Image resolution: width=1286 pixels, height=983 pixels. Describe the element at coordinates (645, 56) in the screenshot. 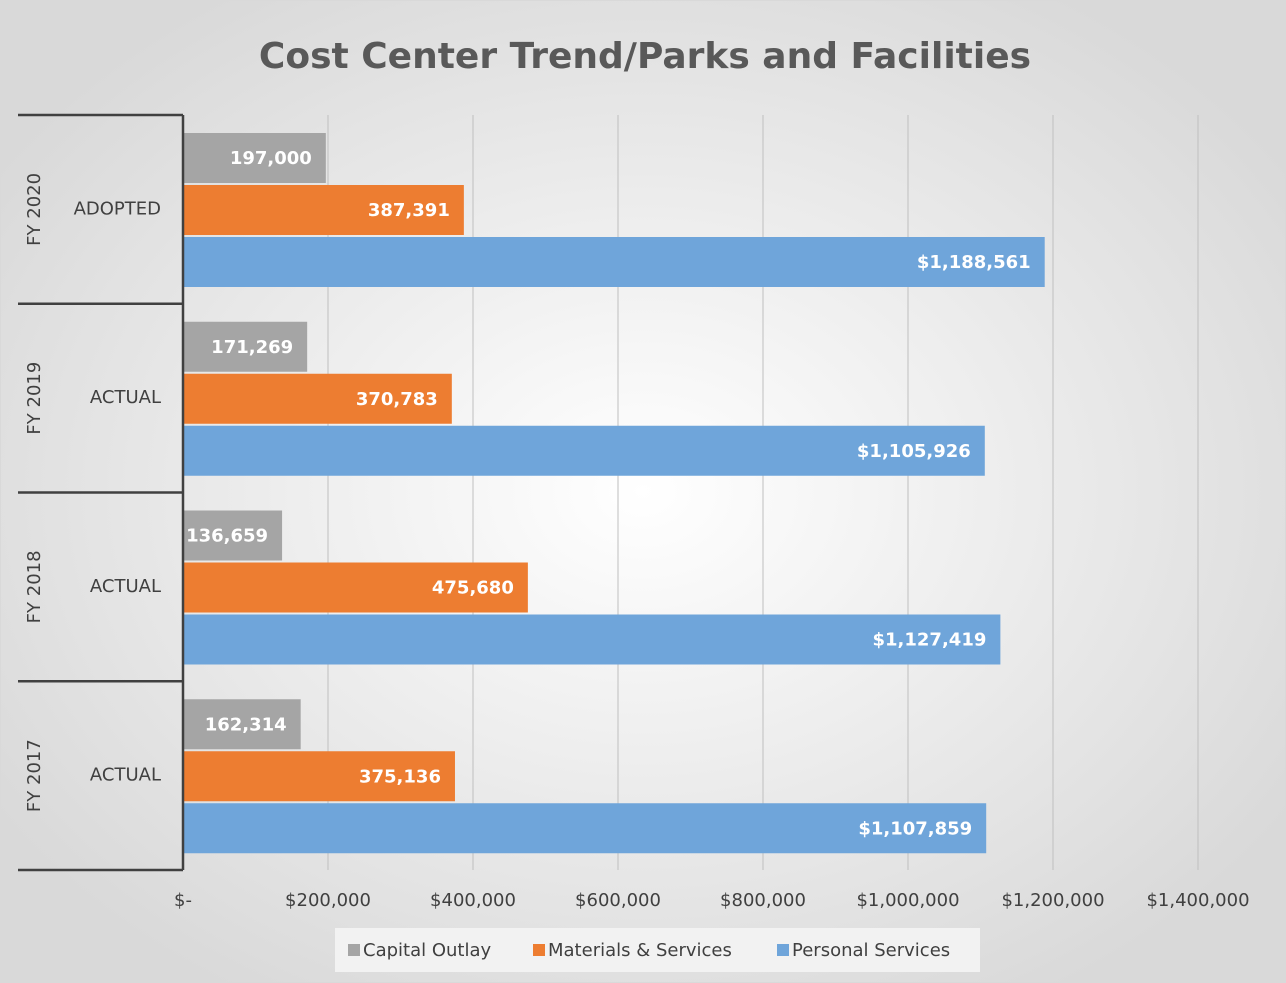

I see `chart-title: Cost Center Trend/Parks and Facilities` at that location.